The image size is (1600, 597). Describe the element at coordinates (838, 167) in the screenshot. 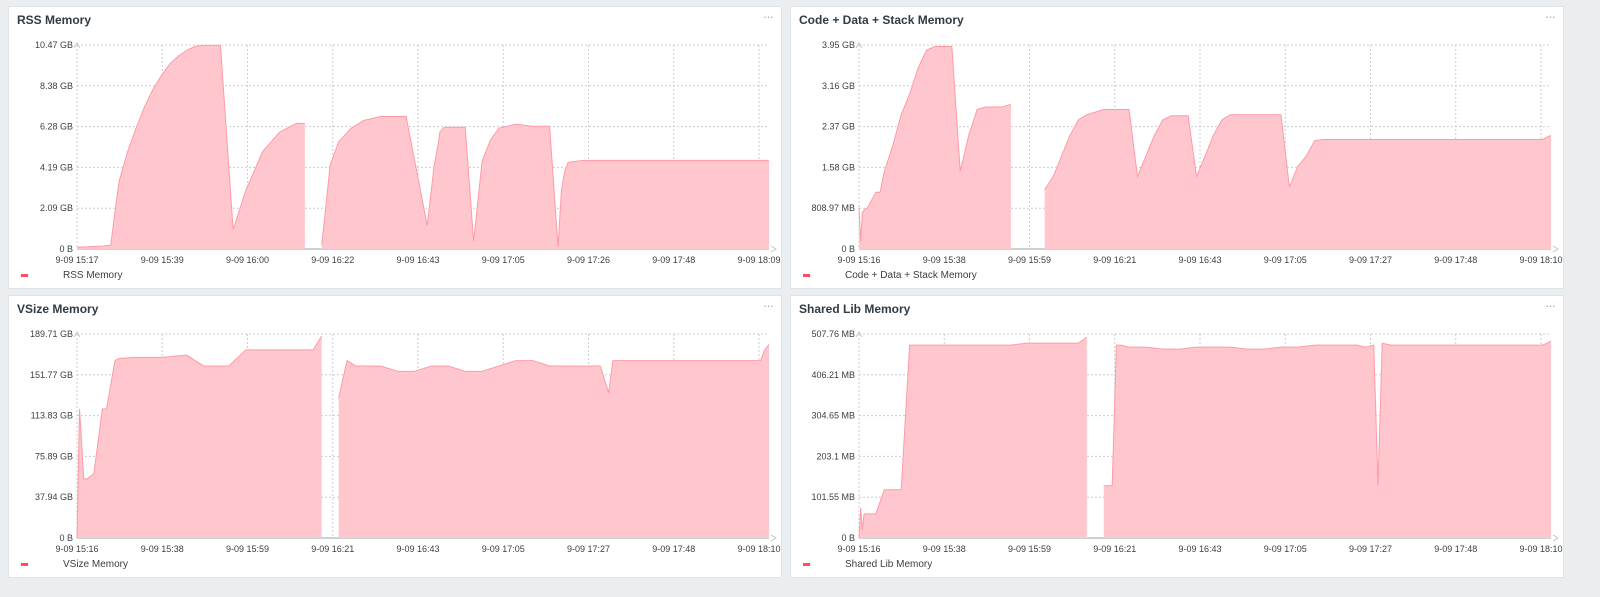

I see `y-tick-label: 1.58 GB` at that location.